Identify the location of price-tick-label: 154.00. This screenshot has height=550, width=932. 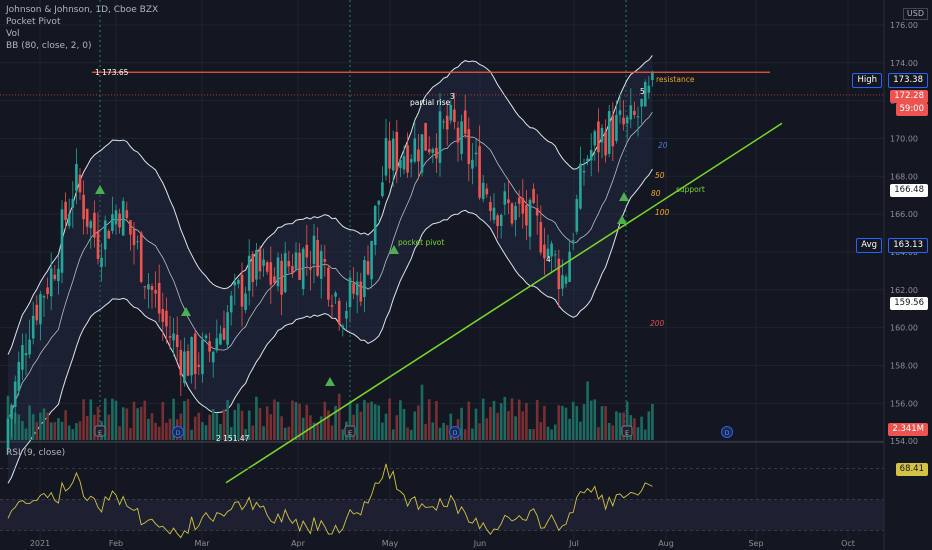
(904, 441).